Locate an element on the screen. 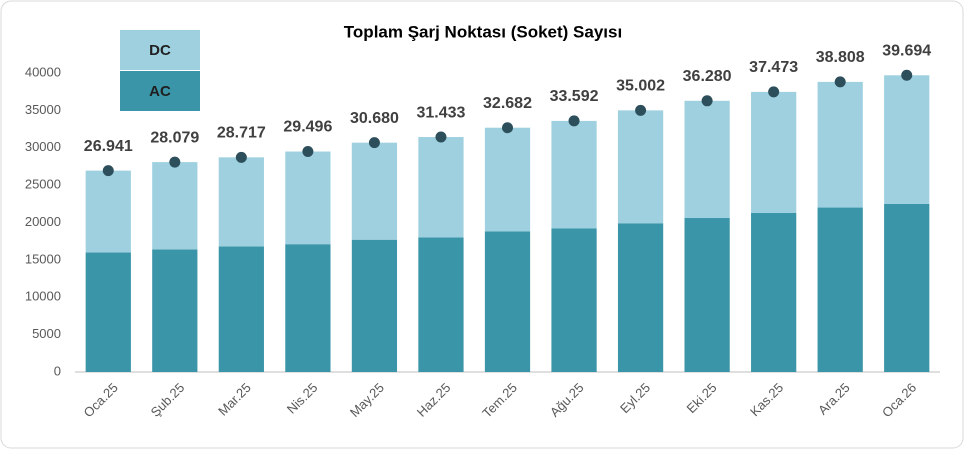  total-label: 38.808 is located at coordinates (840, 57).